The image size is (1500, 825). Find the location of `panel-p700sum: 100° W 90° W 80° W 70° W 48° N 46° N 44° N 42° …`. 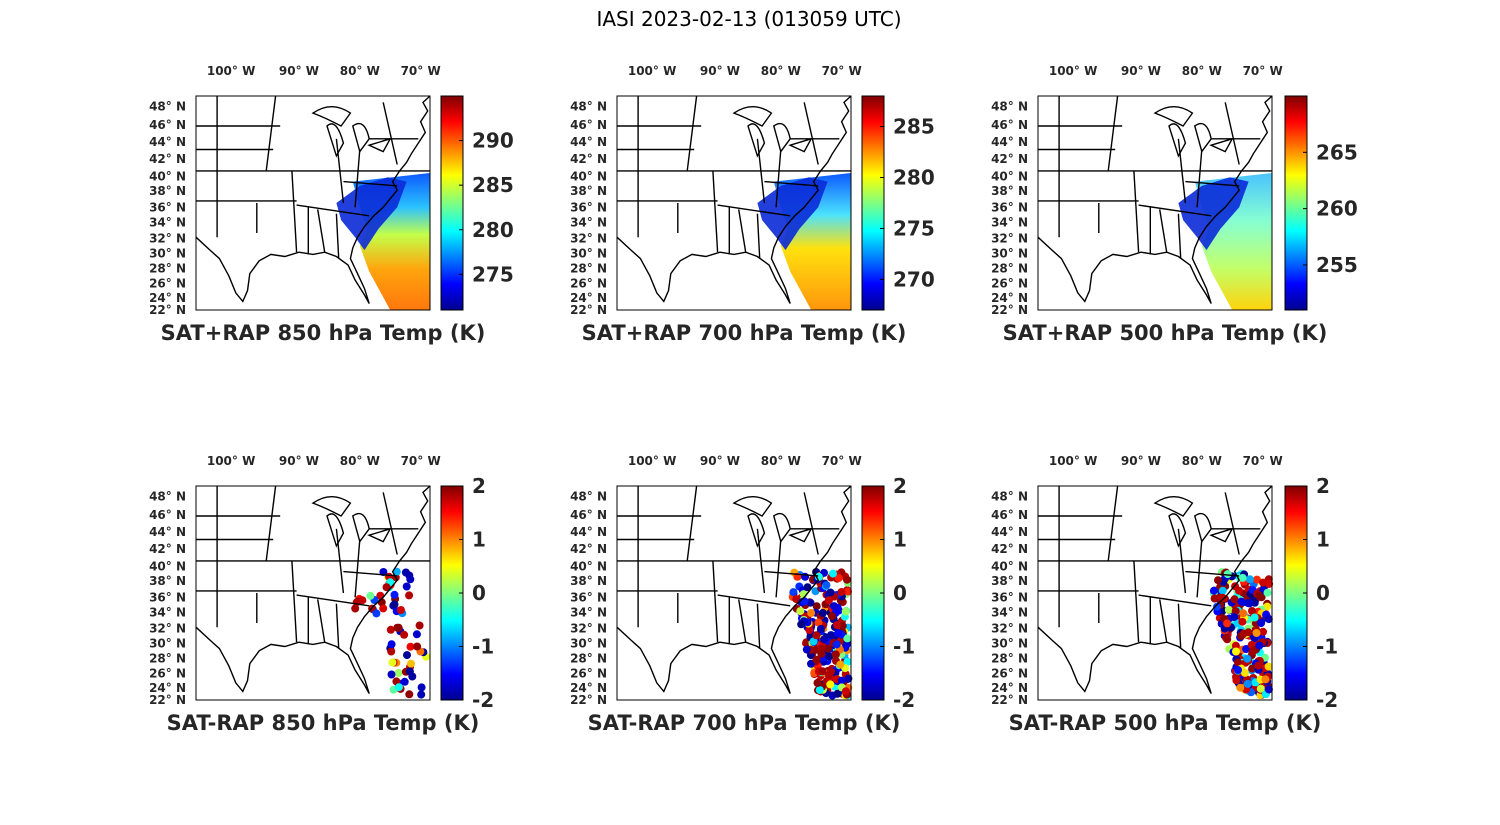

panel-p700sum: 100° W 90° W 80° W 70° W 48° N 46° N 44° N 42° … is located at coordinates (752, 204).